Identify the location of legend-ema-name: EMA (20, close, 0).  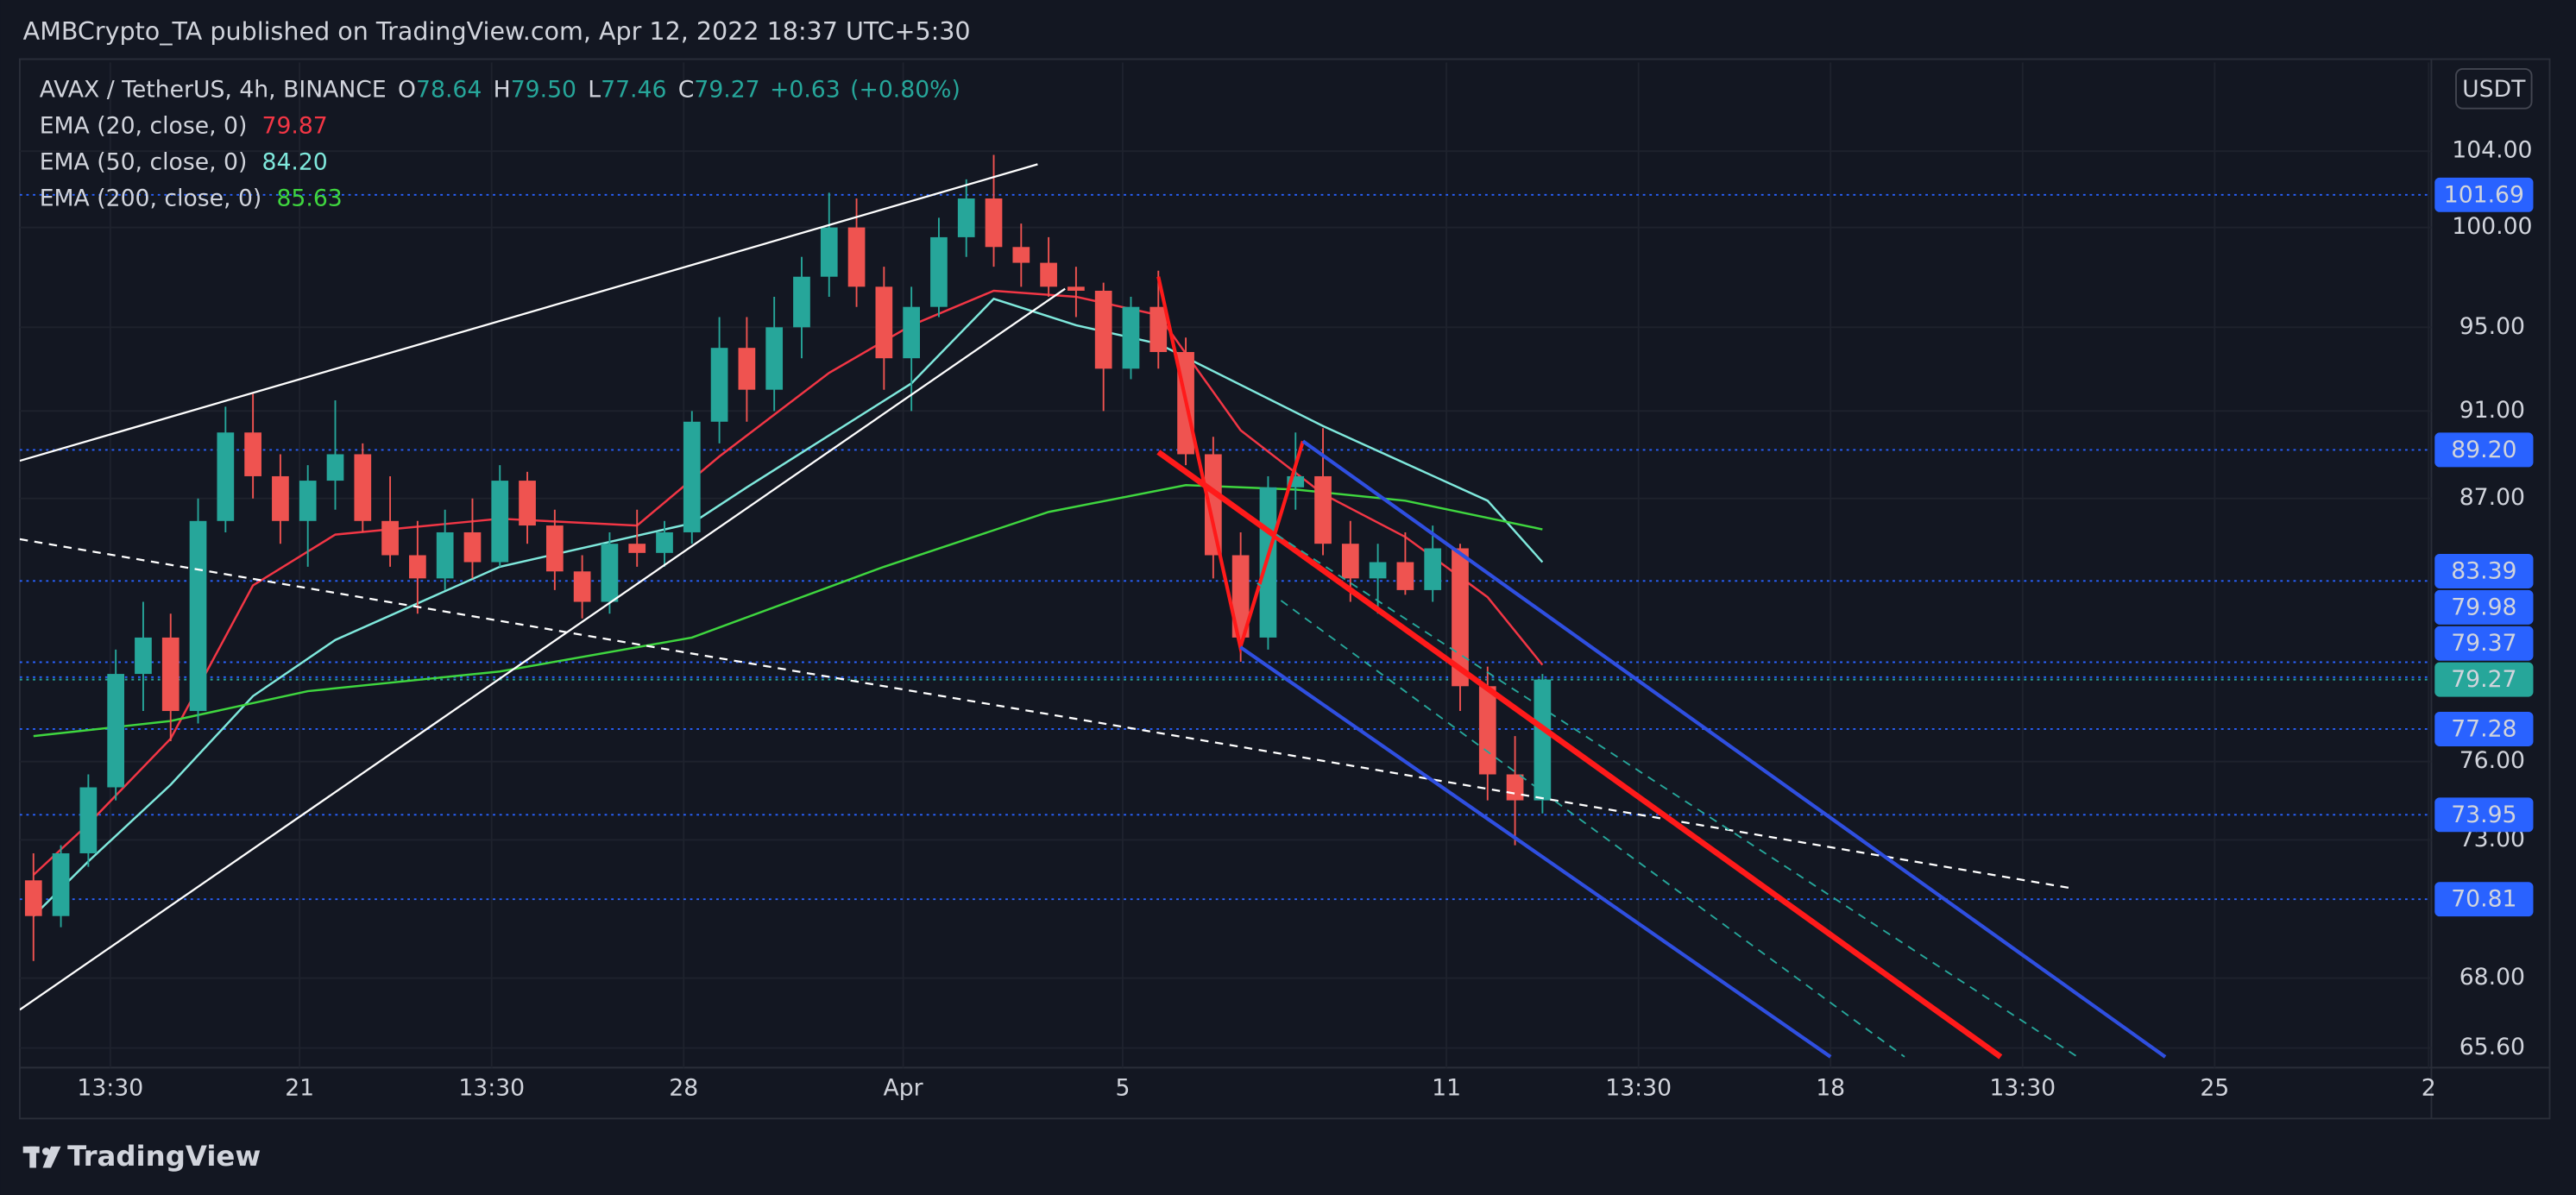
(144, 126).